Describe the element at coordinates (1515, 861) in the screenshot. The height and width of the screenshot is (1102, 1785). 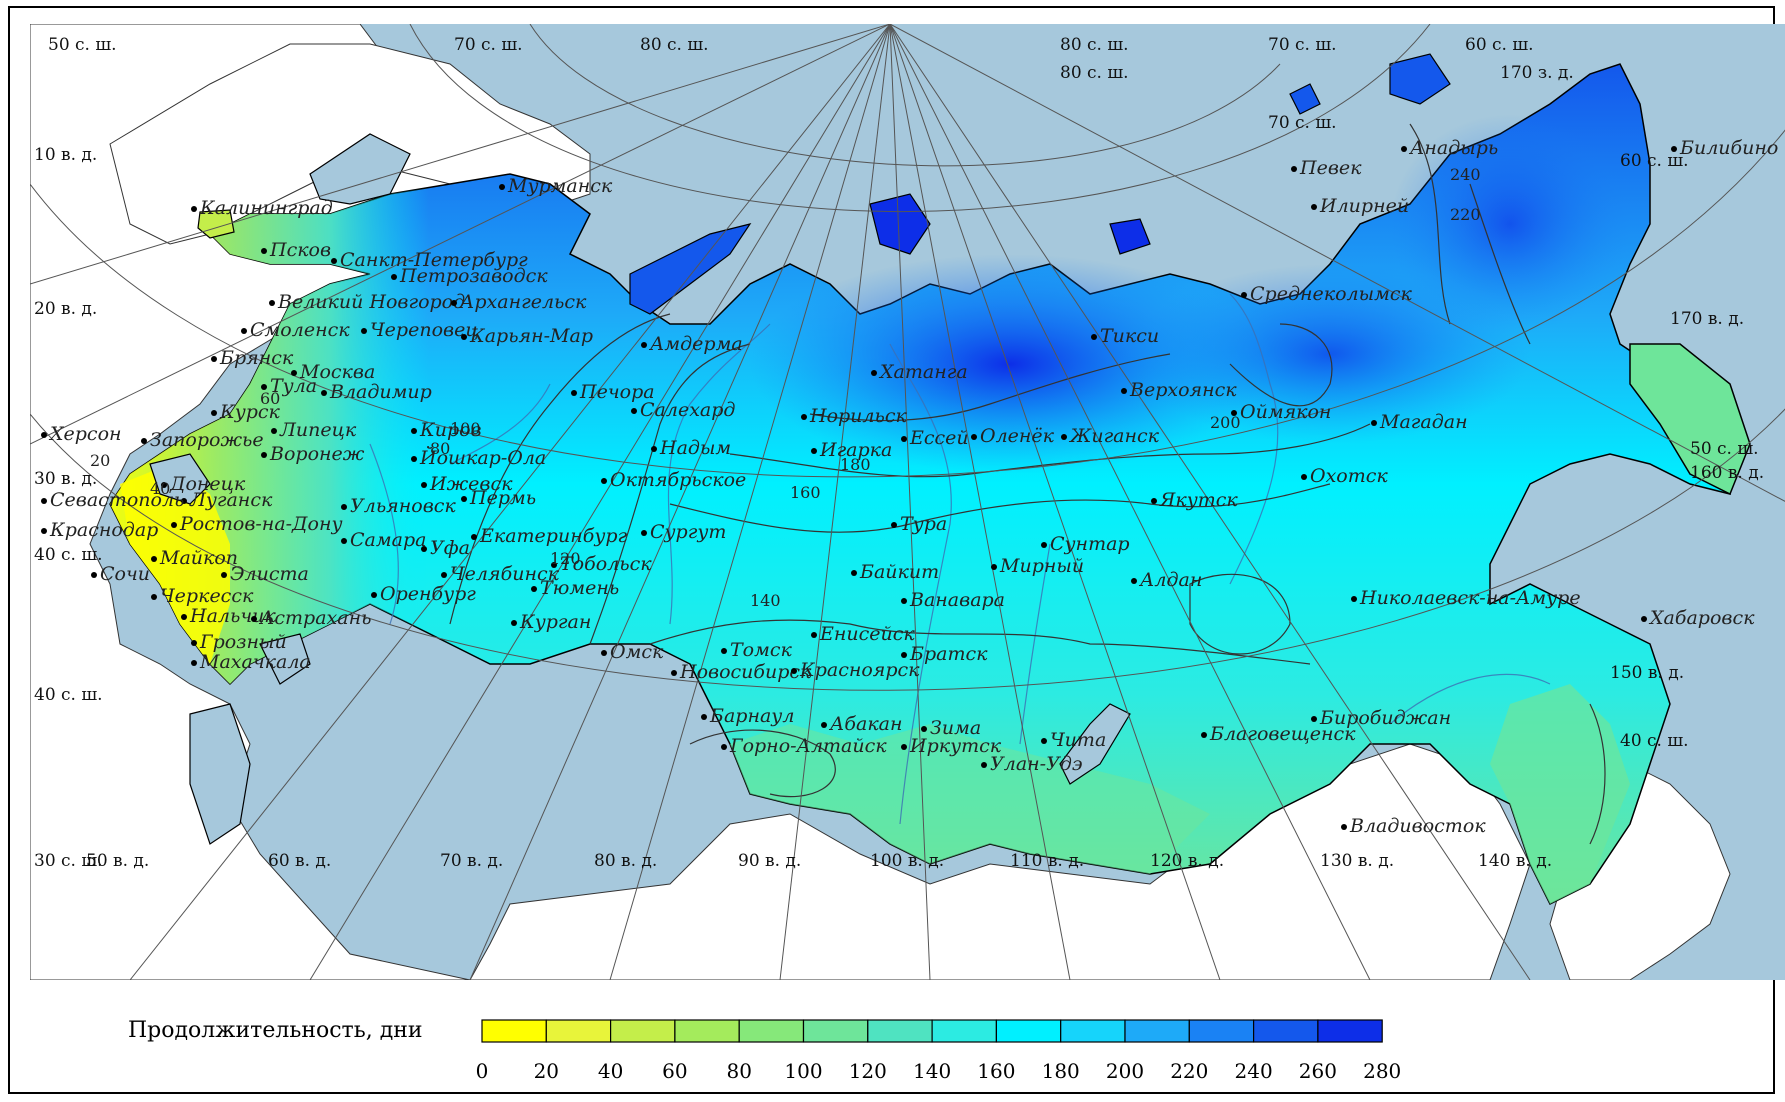
I see `grid-label: 140 в. д.` at that location.